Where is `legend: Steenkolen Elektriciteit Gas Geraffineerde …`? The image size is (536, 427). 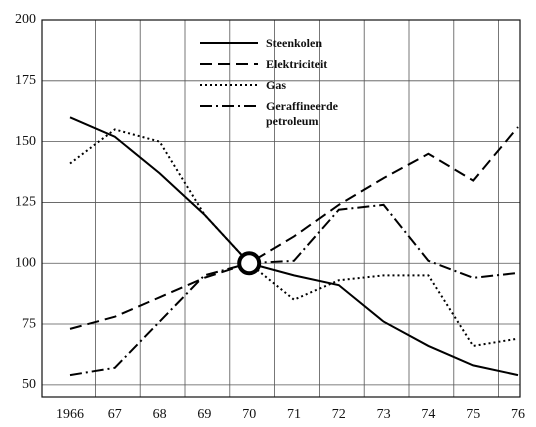 legend: Steenkolen Elektriciteit Gas Geraffineerde … is located at coordinates (293, 85).